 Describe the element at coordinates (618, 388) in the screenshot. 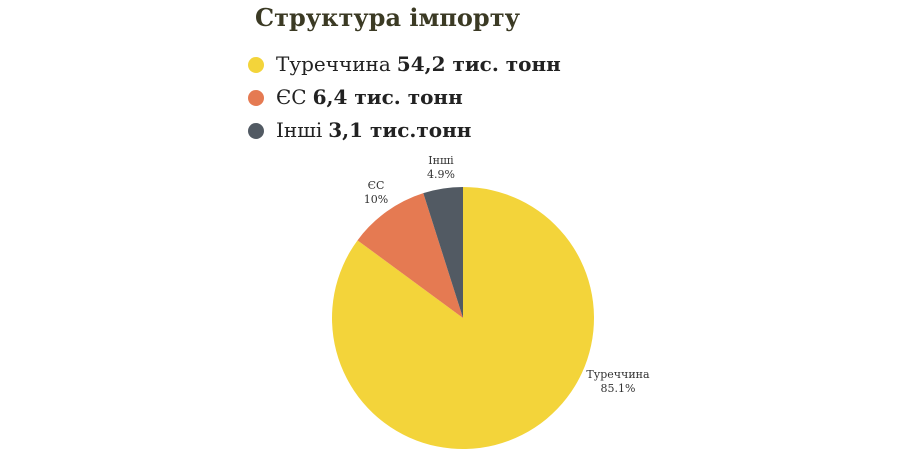

I see `slice-value-label: 85.1%` at that location.